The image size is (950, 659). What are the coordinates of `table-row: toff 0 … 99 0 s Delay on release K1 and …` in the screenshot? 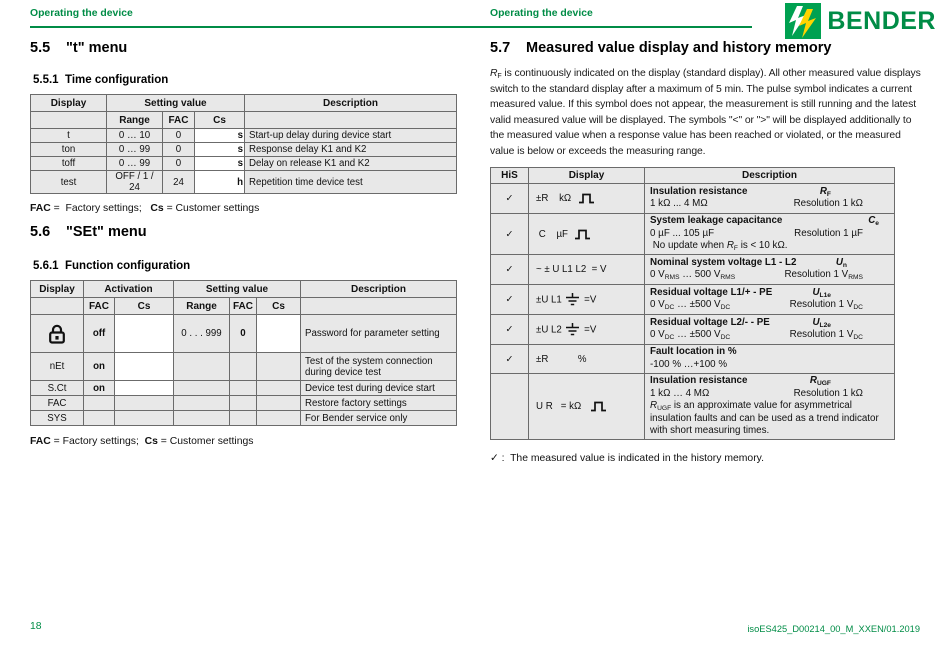 It's located at (244, 163).